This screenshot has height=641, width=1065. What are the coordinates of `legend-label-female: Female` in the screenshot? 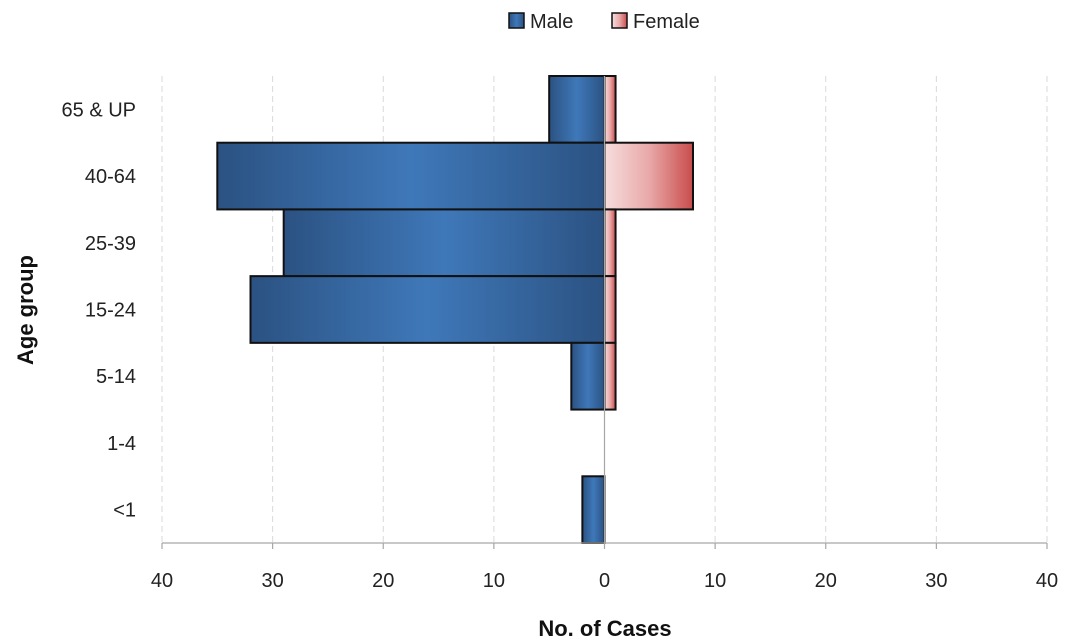 It's located at (666, 22).